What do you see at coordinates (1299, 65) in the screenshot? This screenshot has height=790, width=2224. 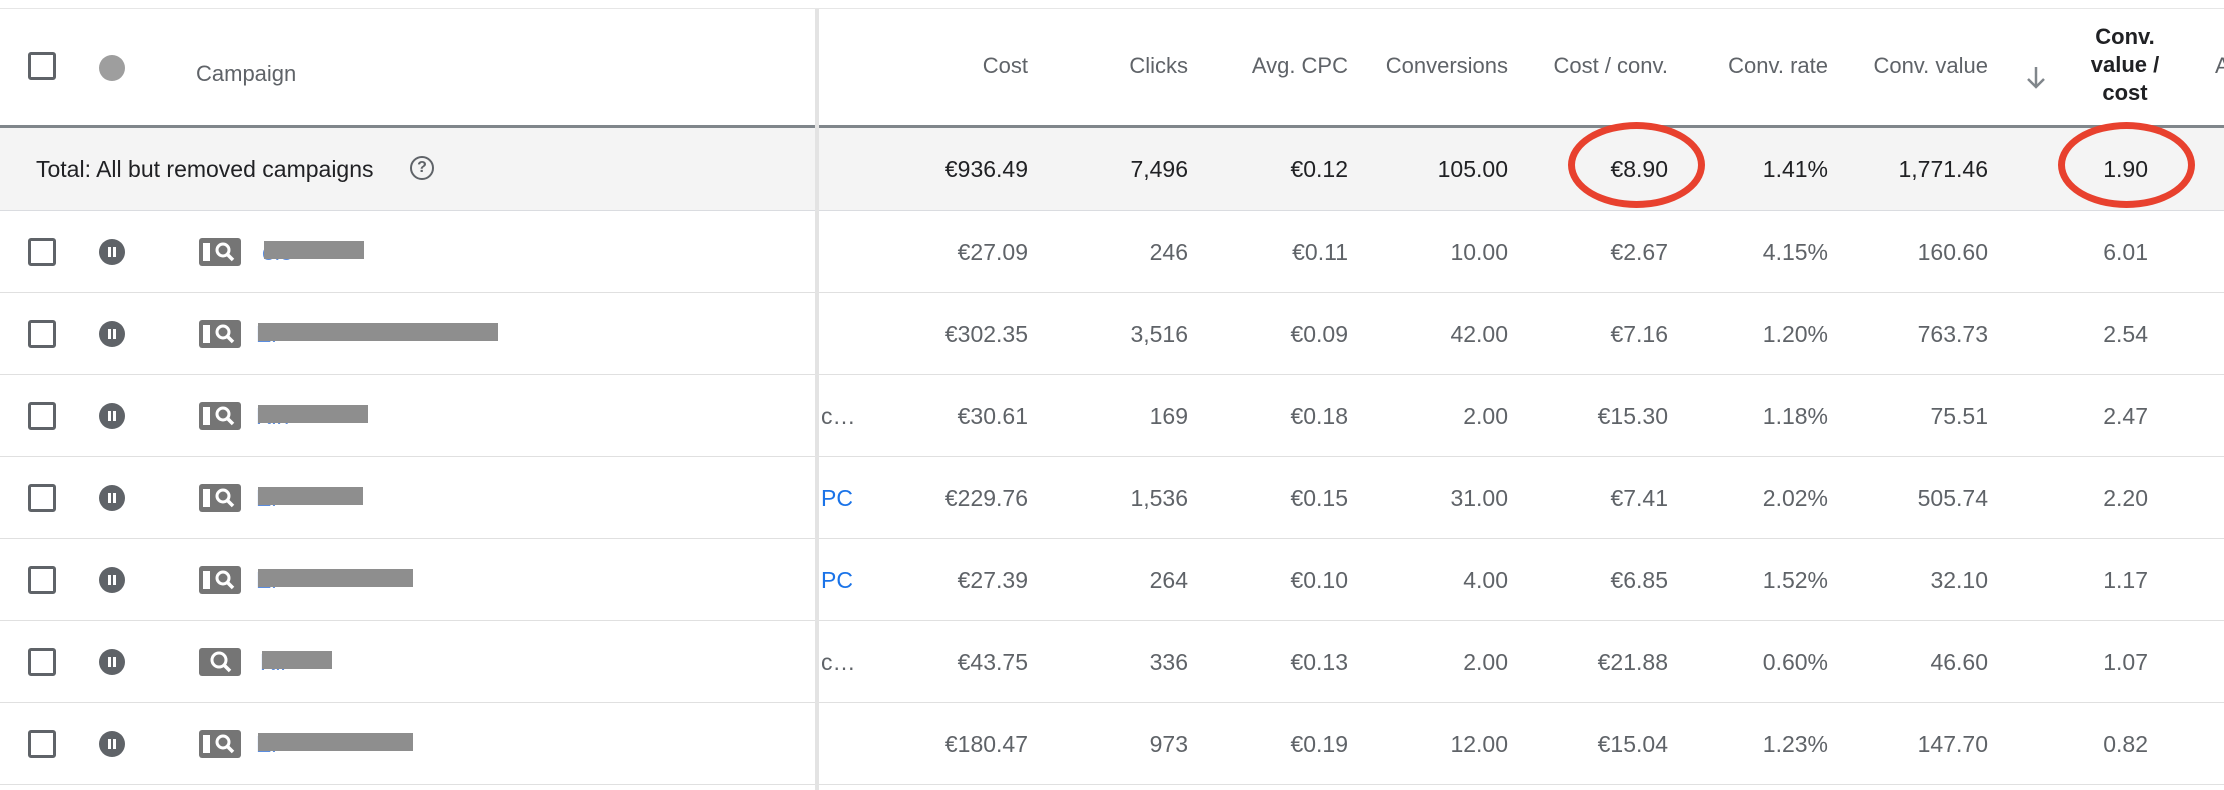 I see `header-avg-cpc: Avg. CPC` at bounding box center [1299, 65].